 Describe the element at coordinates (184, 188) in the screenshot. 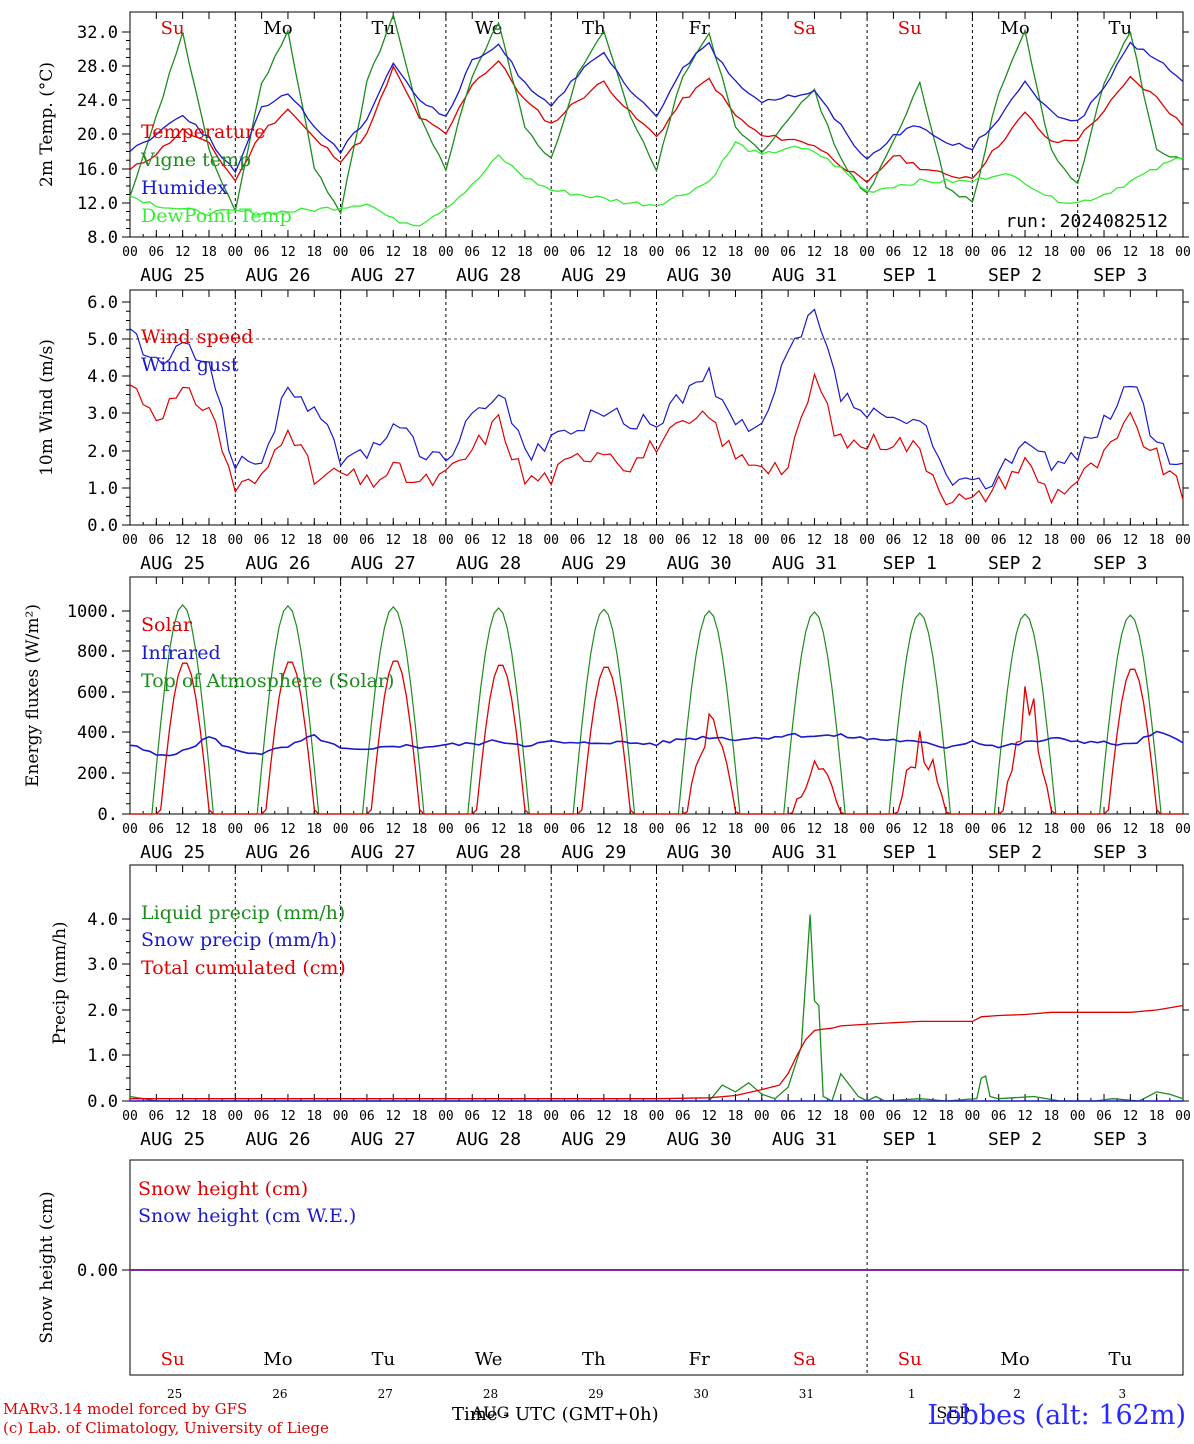

I see `legend-entry: Humidex` at that location.